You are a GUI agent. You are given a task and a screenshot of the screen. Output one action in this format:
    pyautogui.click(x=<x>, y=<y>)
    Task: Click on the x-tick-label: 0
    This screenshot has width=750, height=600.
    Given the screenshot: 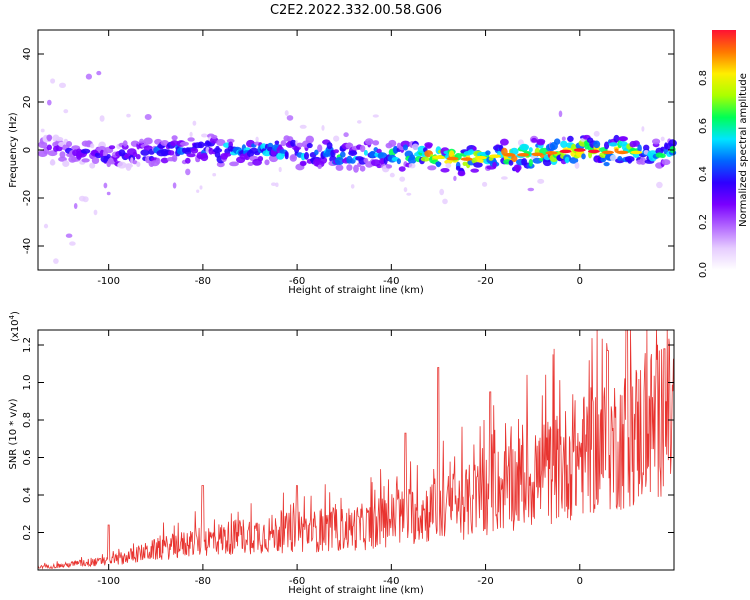 What is the action you would take?
    pyautogui.click(x=580, y=581)
    